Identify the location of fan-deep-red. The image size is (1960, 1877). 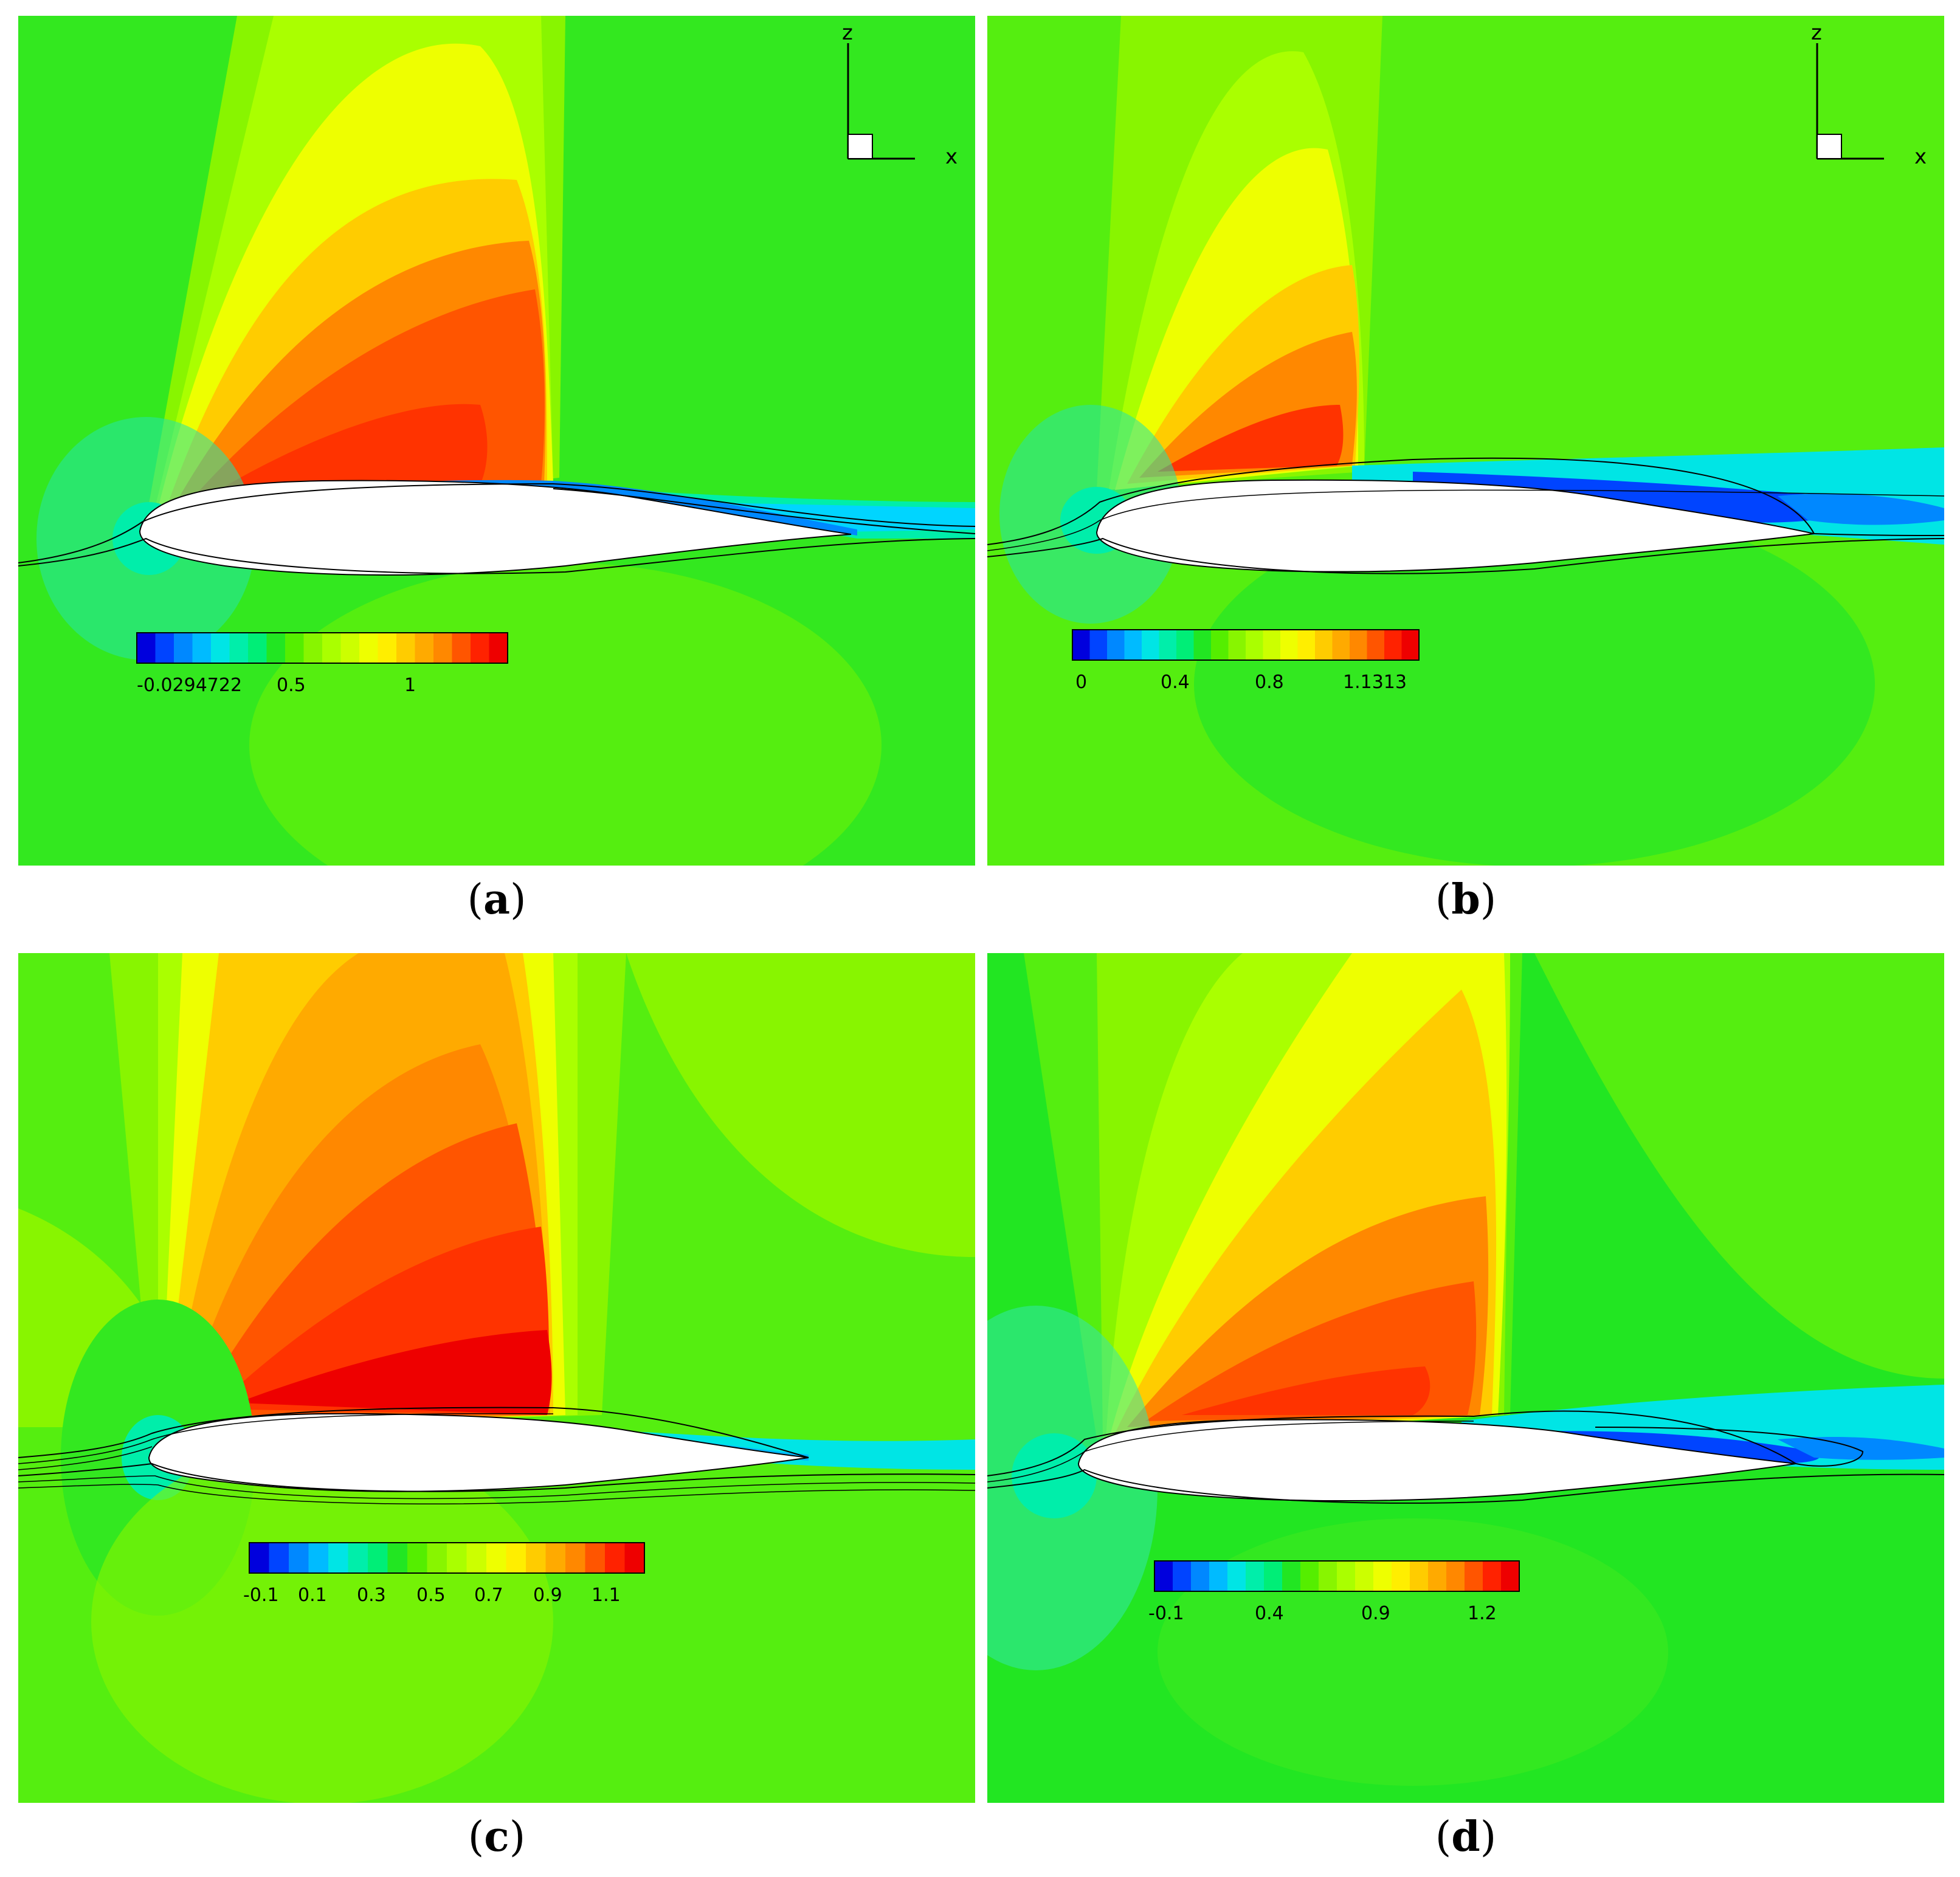
(394, 1373).